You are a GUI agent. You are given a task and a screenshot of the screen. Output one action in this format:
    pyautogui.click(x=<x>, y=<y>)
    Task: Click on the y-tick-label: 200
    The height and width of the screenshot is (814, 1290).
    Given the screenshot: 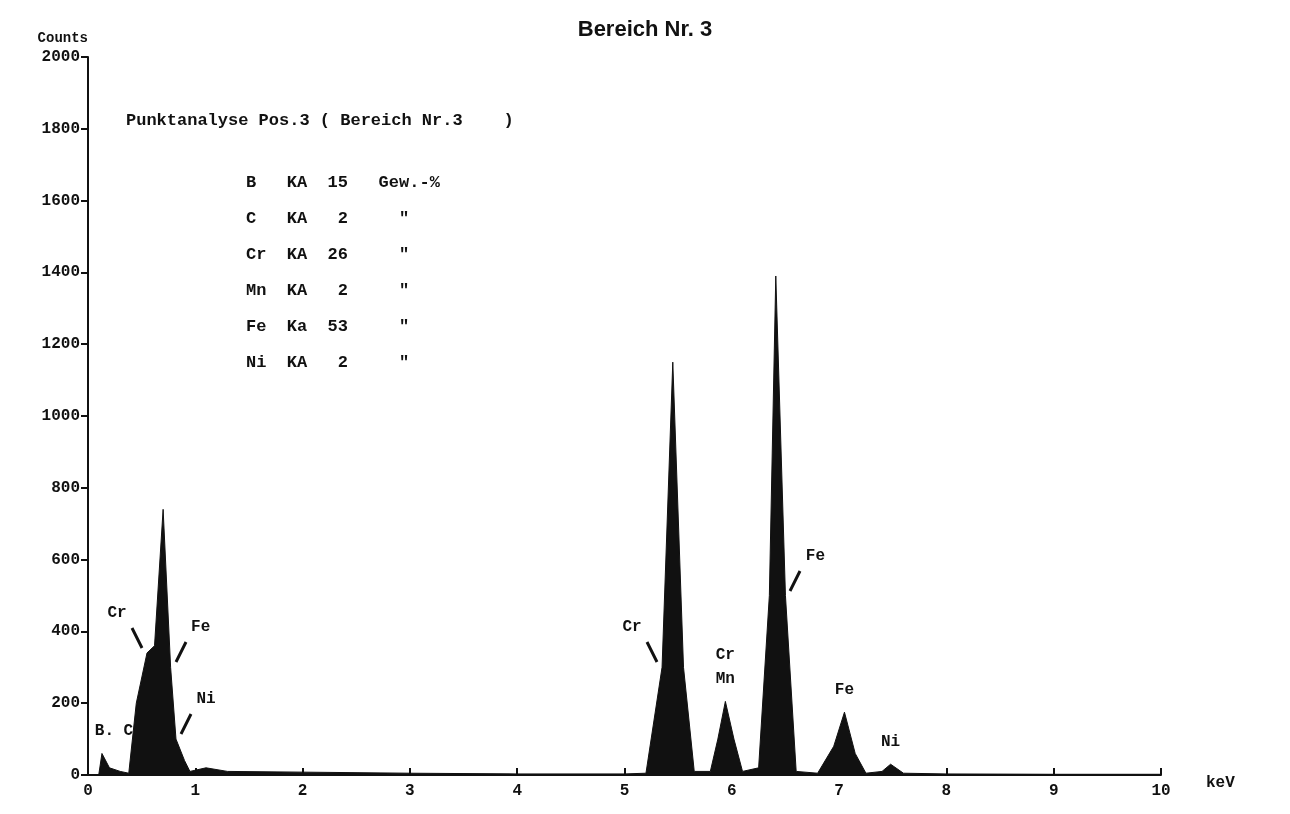 What is the action you would take?
    pyautogui.click(x=65, y=703)
    